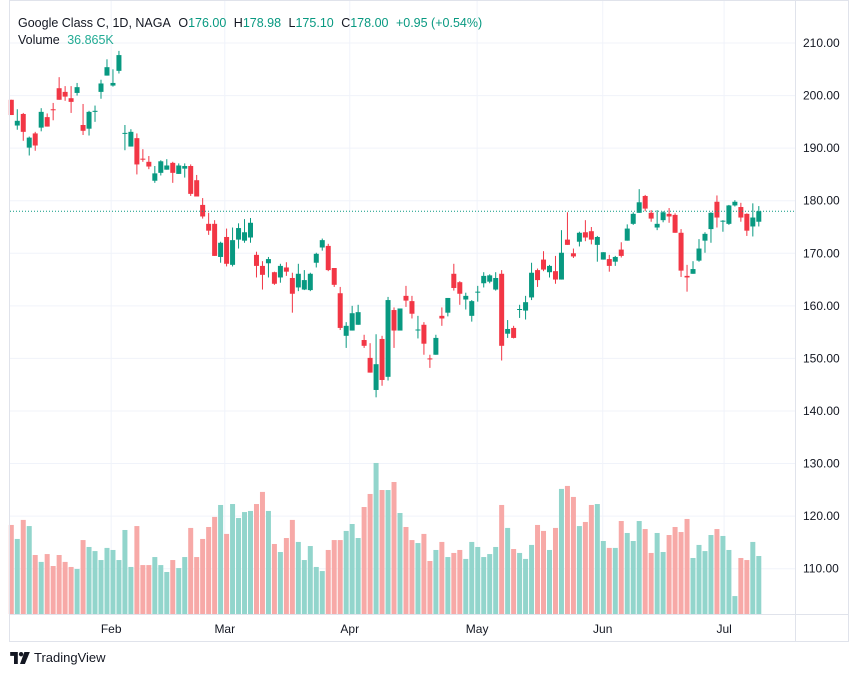 The image size is (859, 677). I want to click on symbol-title: Google Class C, 1D, NAGA, so click(94, 23).